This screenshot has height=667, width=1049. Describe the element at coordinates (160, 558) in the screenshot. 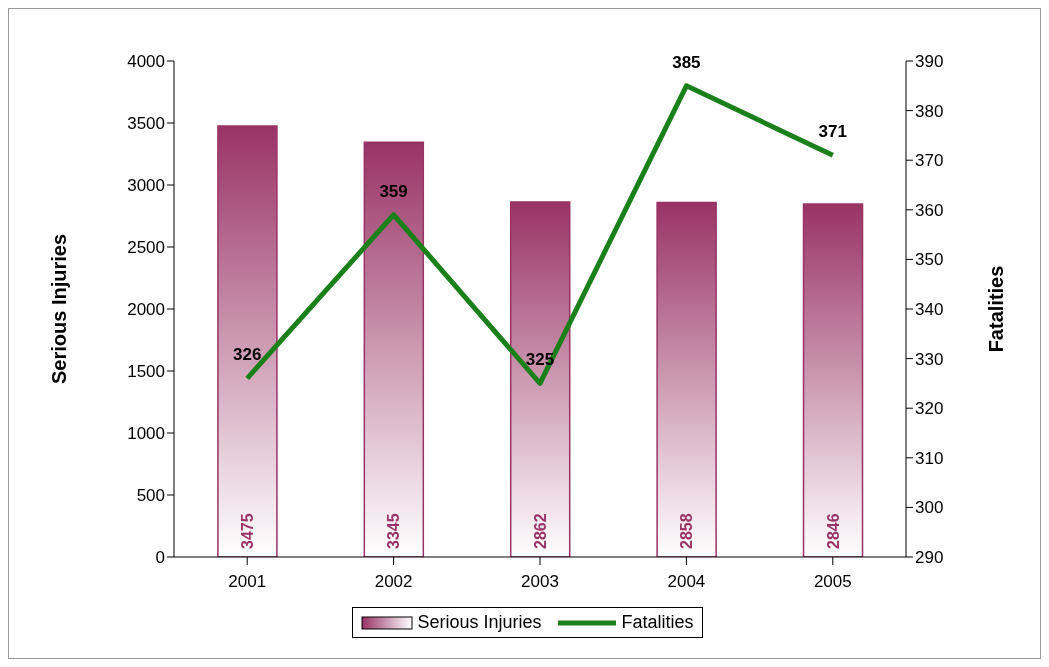

I see `y-tick-label: 0` at that location.